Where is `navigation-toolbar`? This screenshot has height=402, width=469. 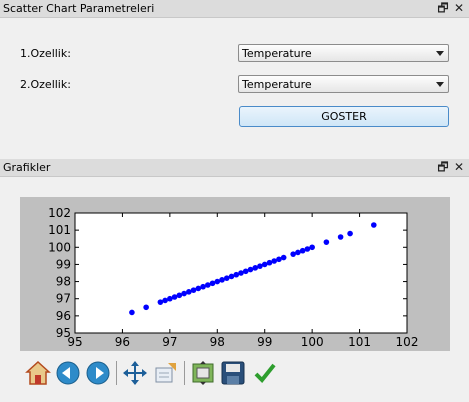 navigation-toolbar is located at coordinates (235, 373).